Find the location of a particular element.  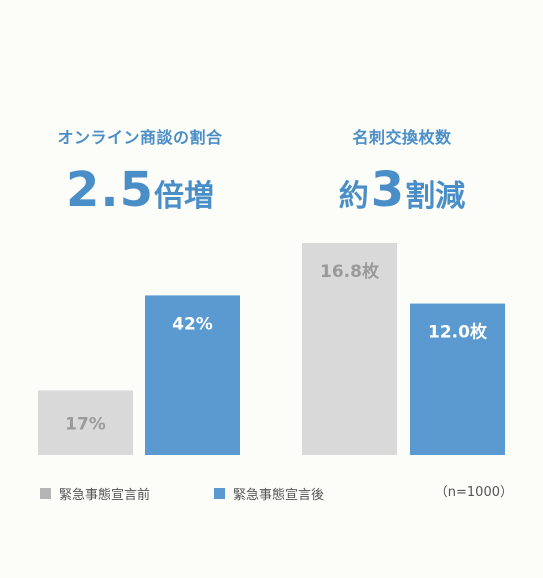

bar-panel-1-before is located at coordinates (85, 422).